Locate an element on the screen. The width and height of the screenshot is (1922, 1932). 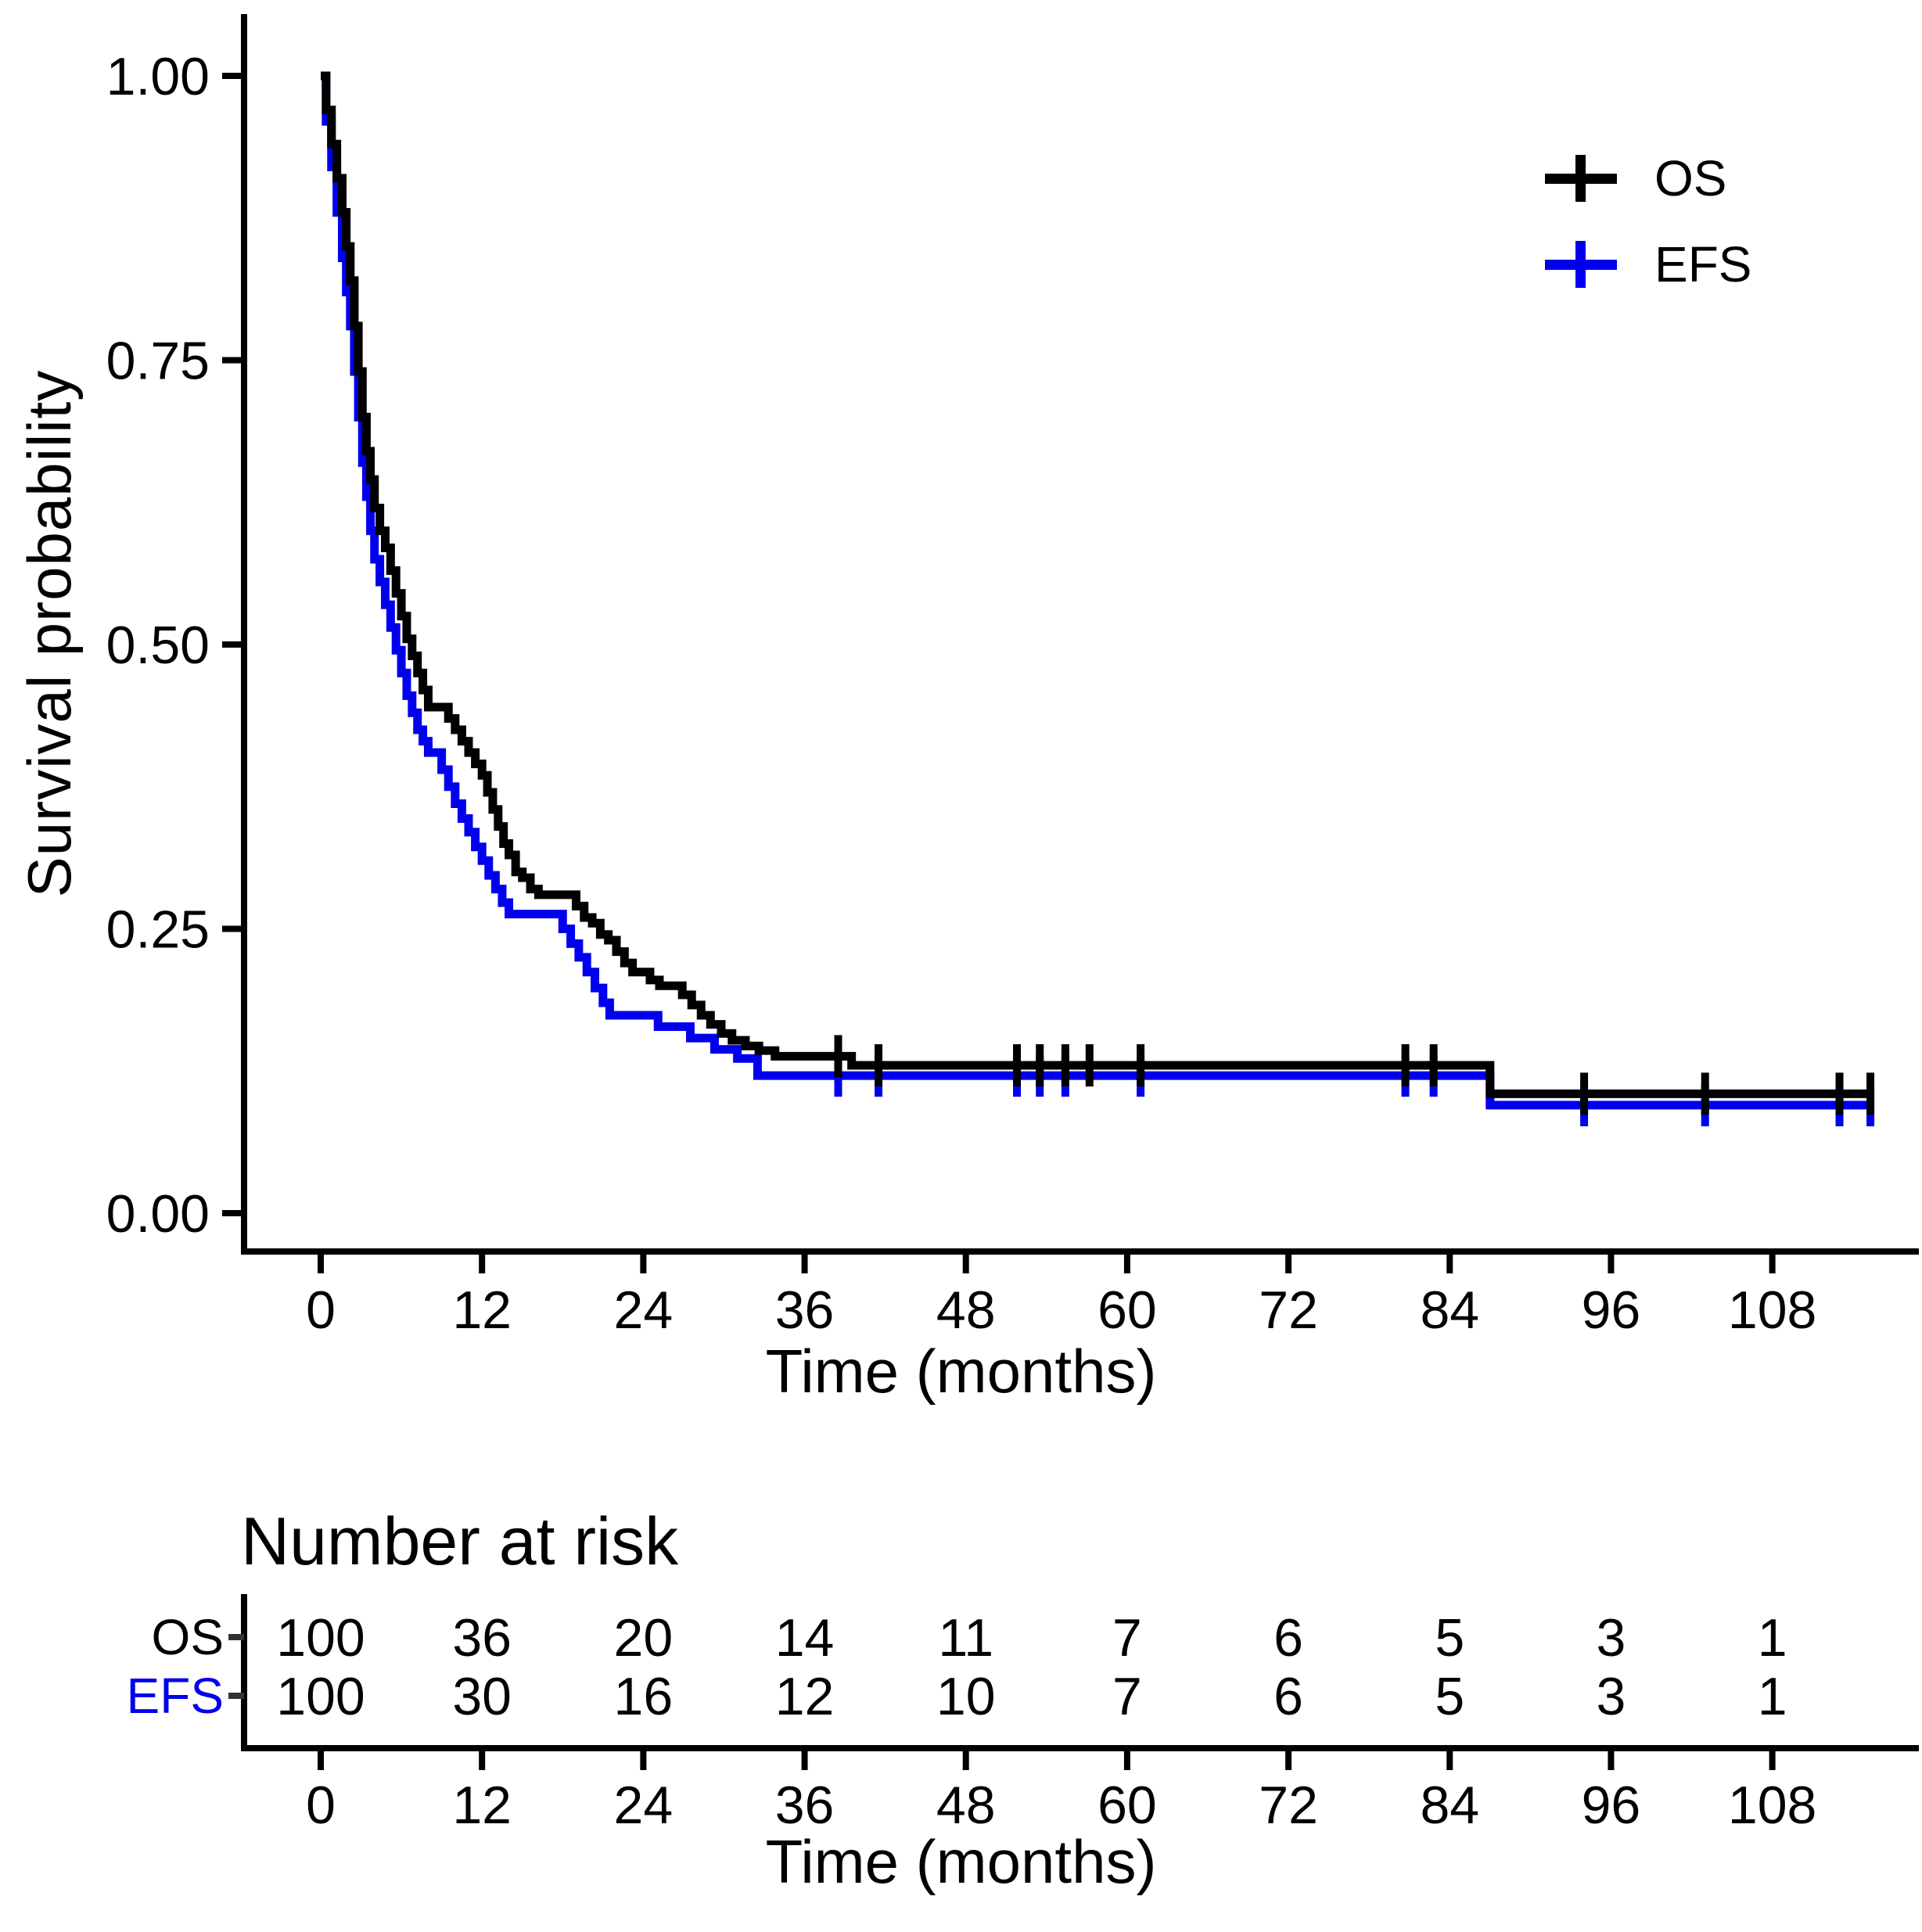
x-tick-label: 36 is located at coordinates (805, 1310).